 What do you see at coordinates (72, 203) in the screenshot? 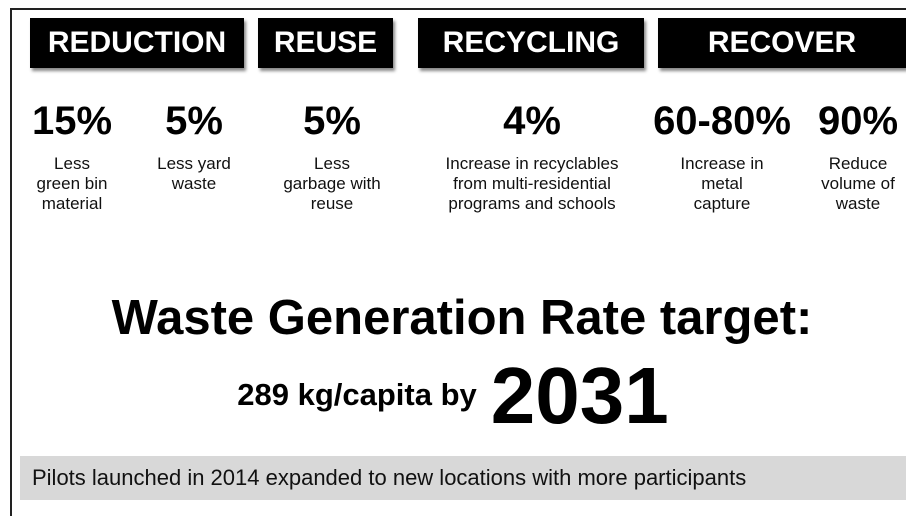
I see `description-line: material` at bounding box center [72, 203].